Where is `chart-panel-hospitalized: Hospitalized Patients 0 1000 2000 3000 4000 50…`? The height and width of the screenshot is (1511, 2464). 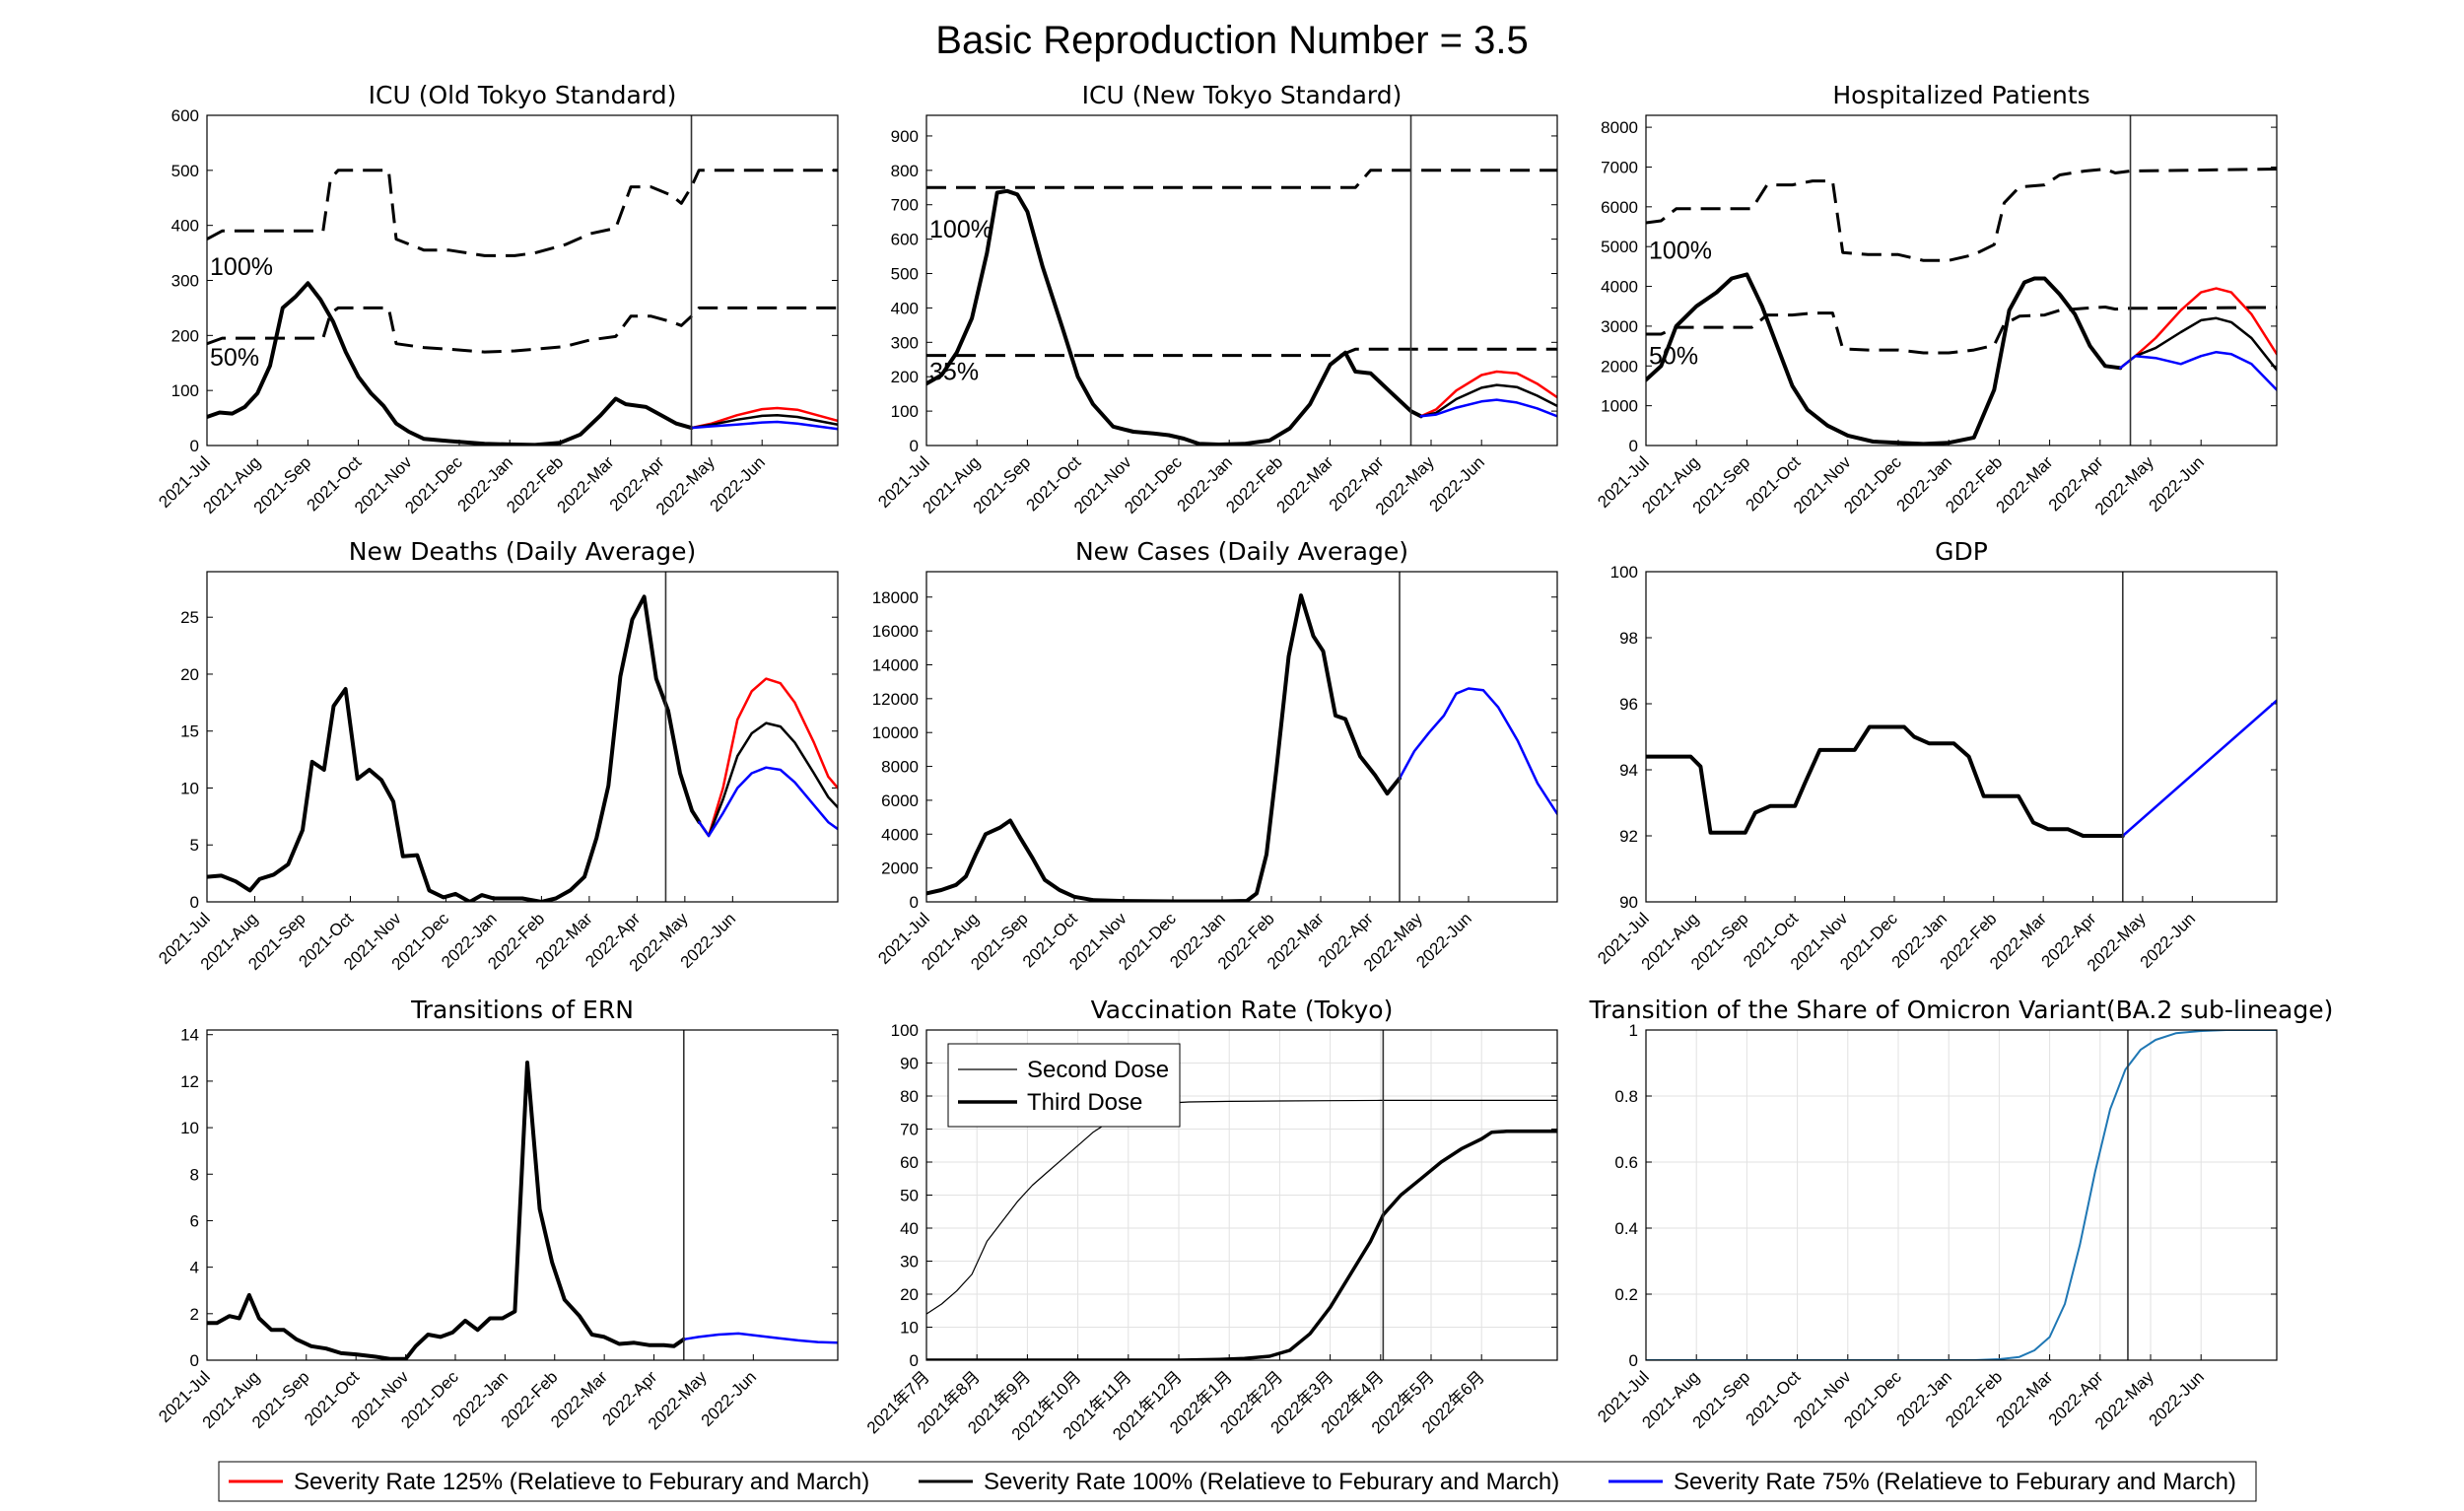 chart-panel-hospitalized: Hospitalized Patients 0 1000 2000 3000 4000 50… is located at coordinates (1936, 299).